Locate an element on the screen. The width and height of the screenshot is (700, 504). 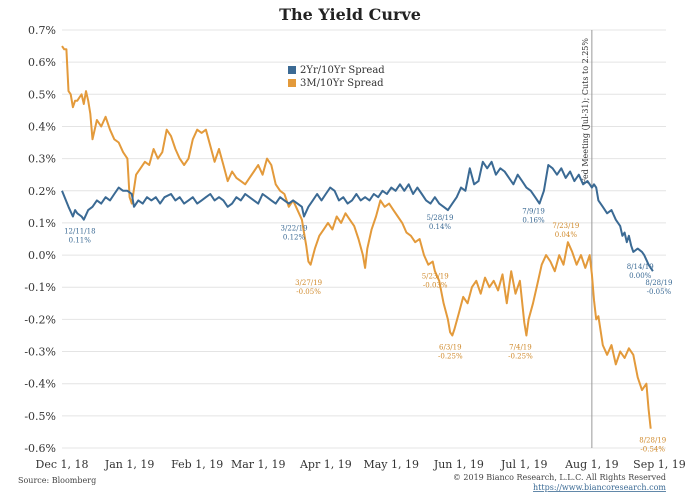
x-tick-label: Jan 1, 19 is located at coordinates (129, 464).